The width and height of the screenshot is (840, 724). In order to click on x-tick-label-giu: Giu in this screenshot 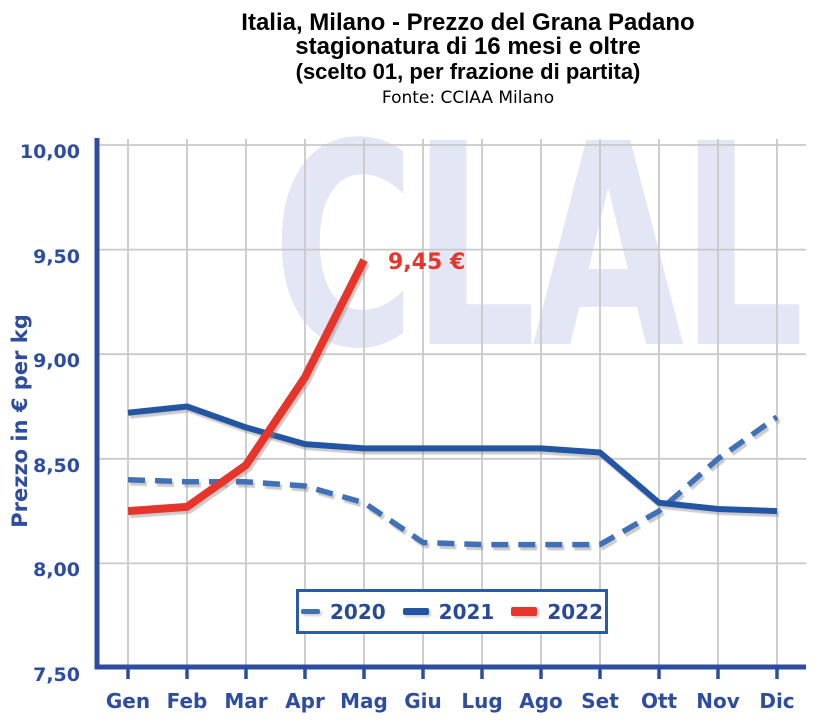, I will do `click(423, 701)`.